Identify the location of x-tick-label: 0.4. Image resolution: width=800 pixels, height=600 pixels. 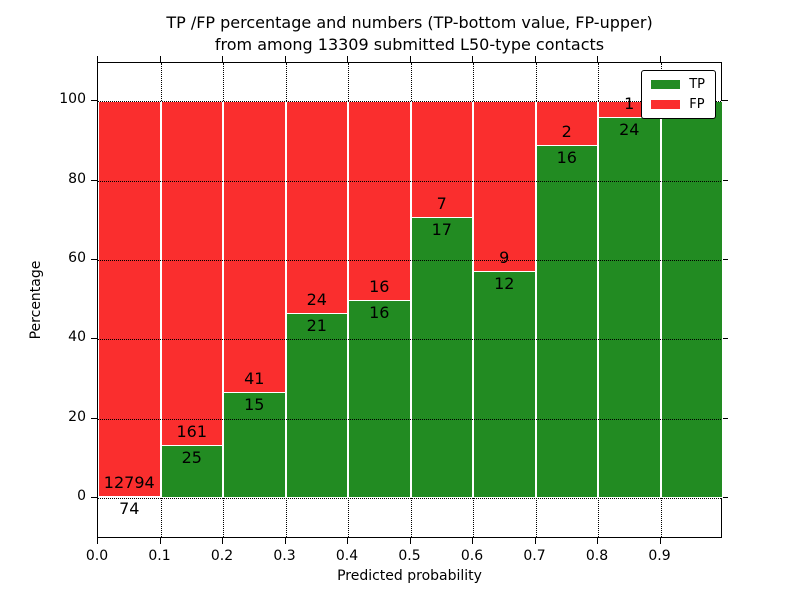
(347, 556).